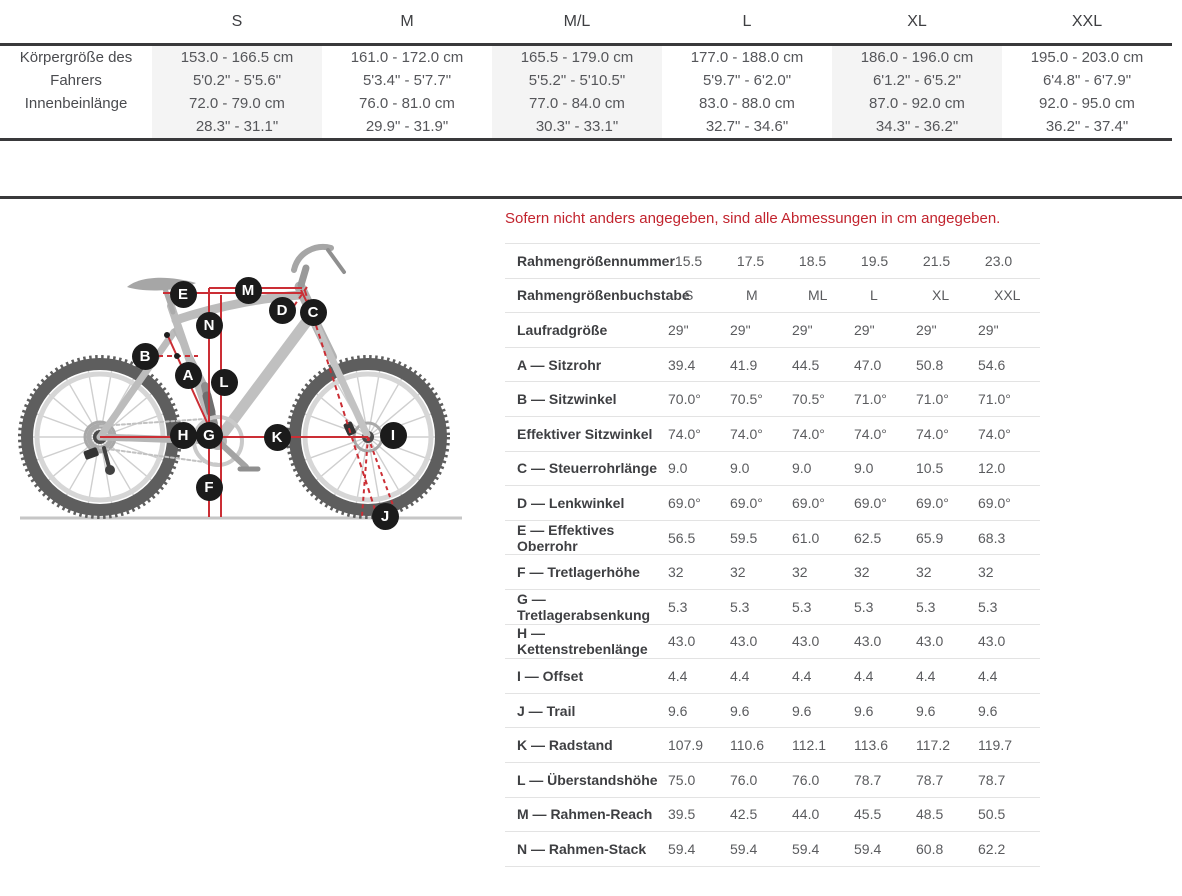 The height and width of the screenshot is (896, 1182). I want to click on geometry-value-cell: 17.5, so click(750, 260).